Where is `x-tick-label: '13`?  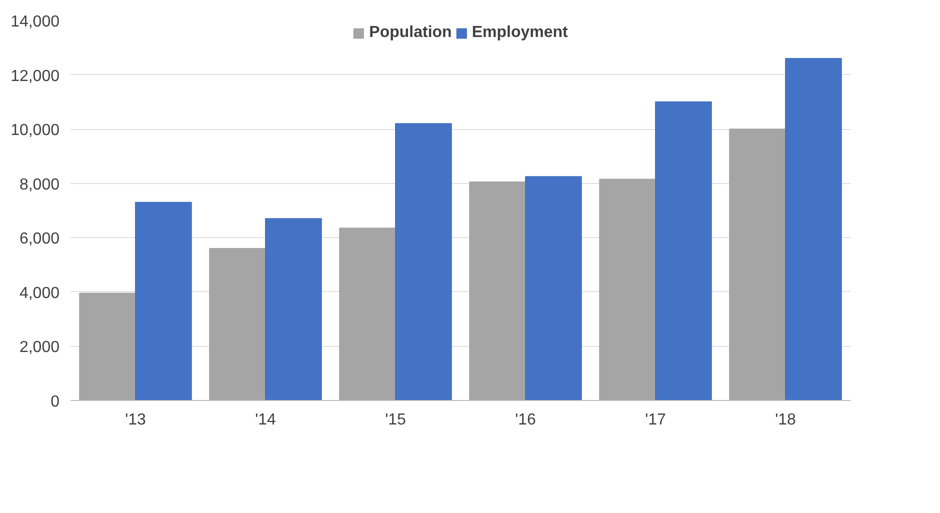
x-tick-label: '13 is located at coordinates (135, 420).